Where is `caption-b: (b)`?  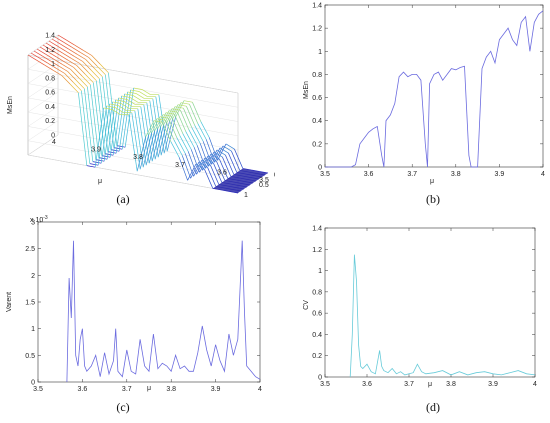
caption-b: (b) is located at coordinates (433, 199).